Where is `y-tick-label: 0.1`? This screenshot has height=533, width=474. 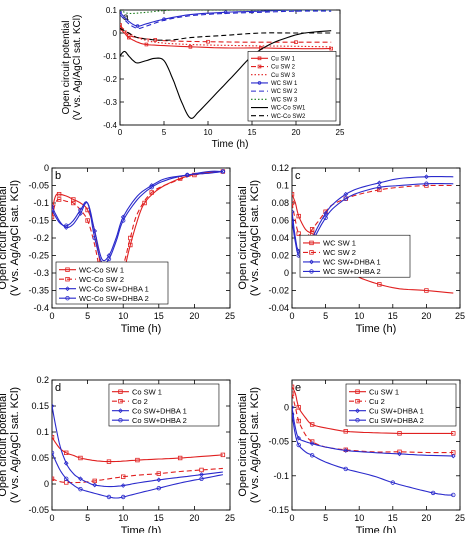
y-tick-label: 0.1 is located at coordinates (282, 186).